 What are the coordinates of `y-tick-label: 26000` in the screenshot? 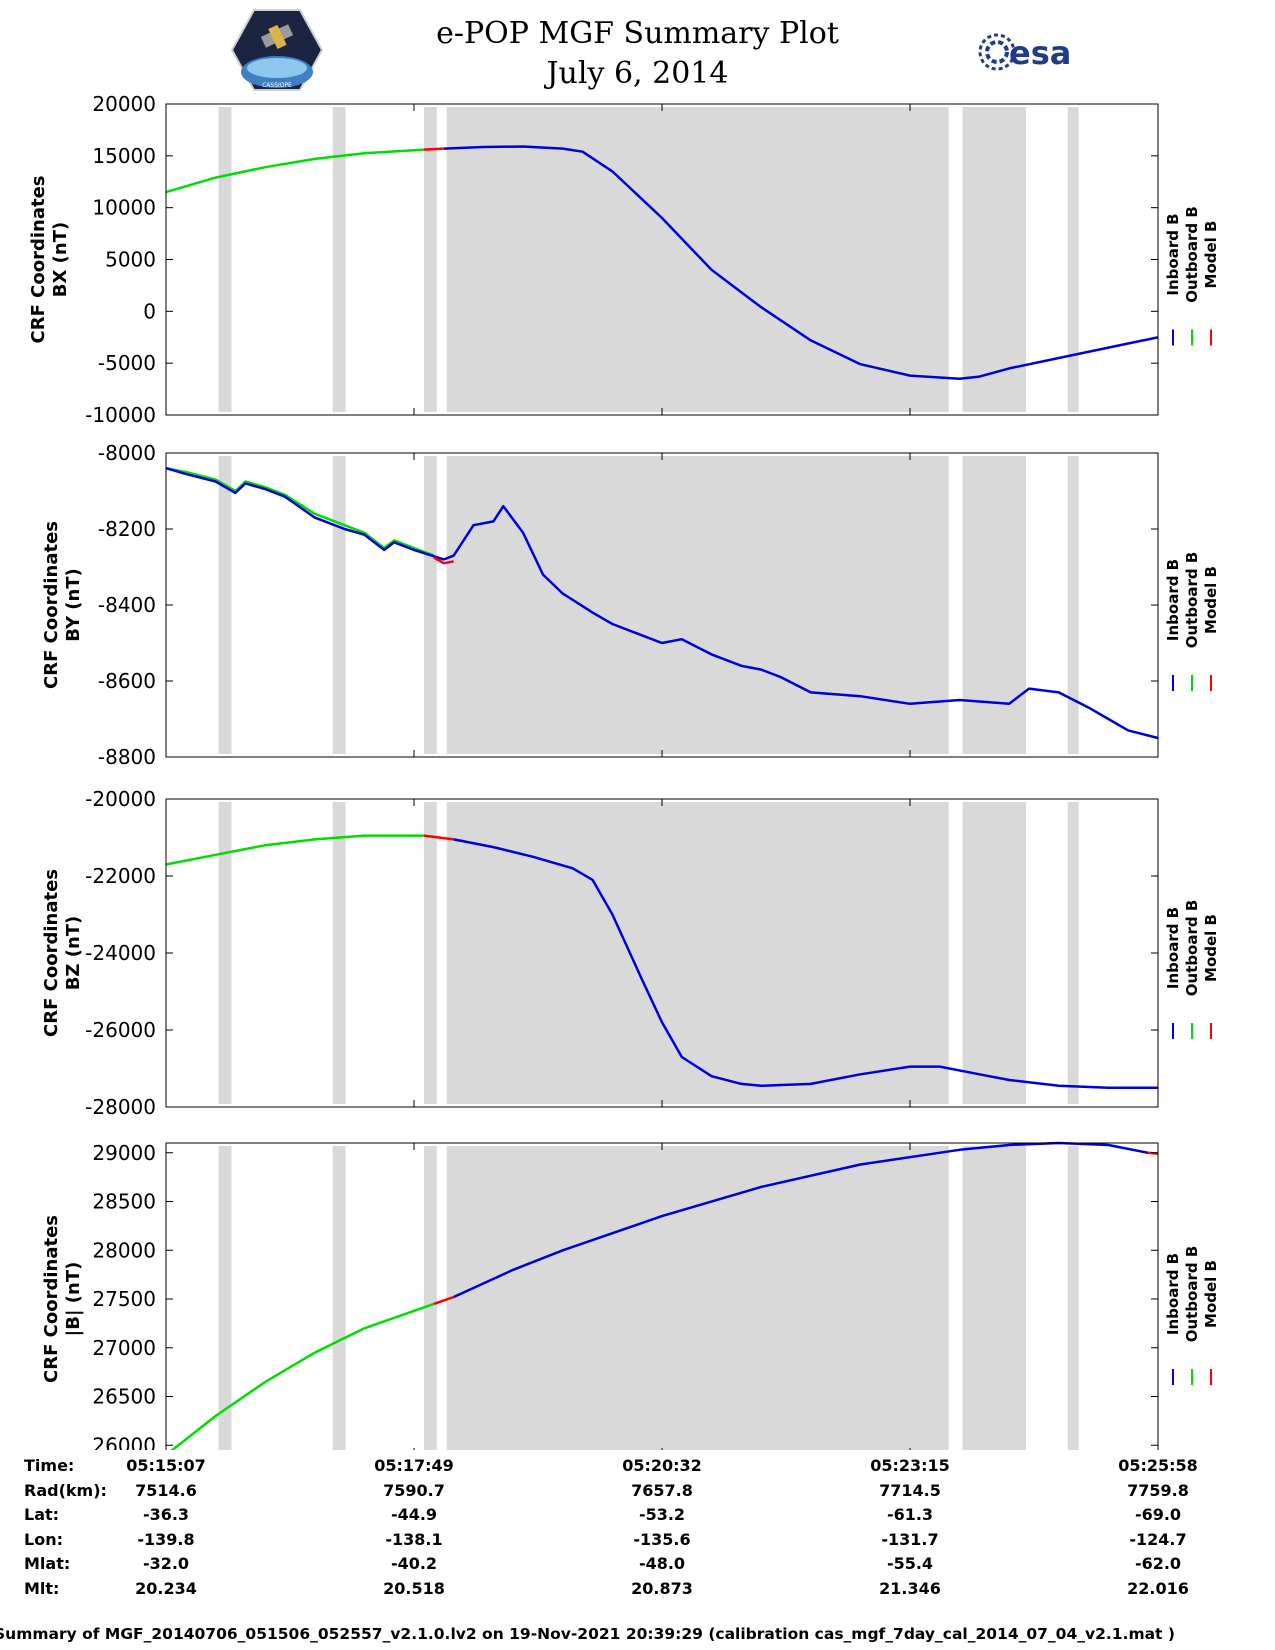 It's located at (124, 1441).